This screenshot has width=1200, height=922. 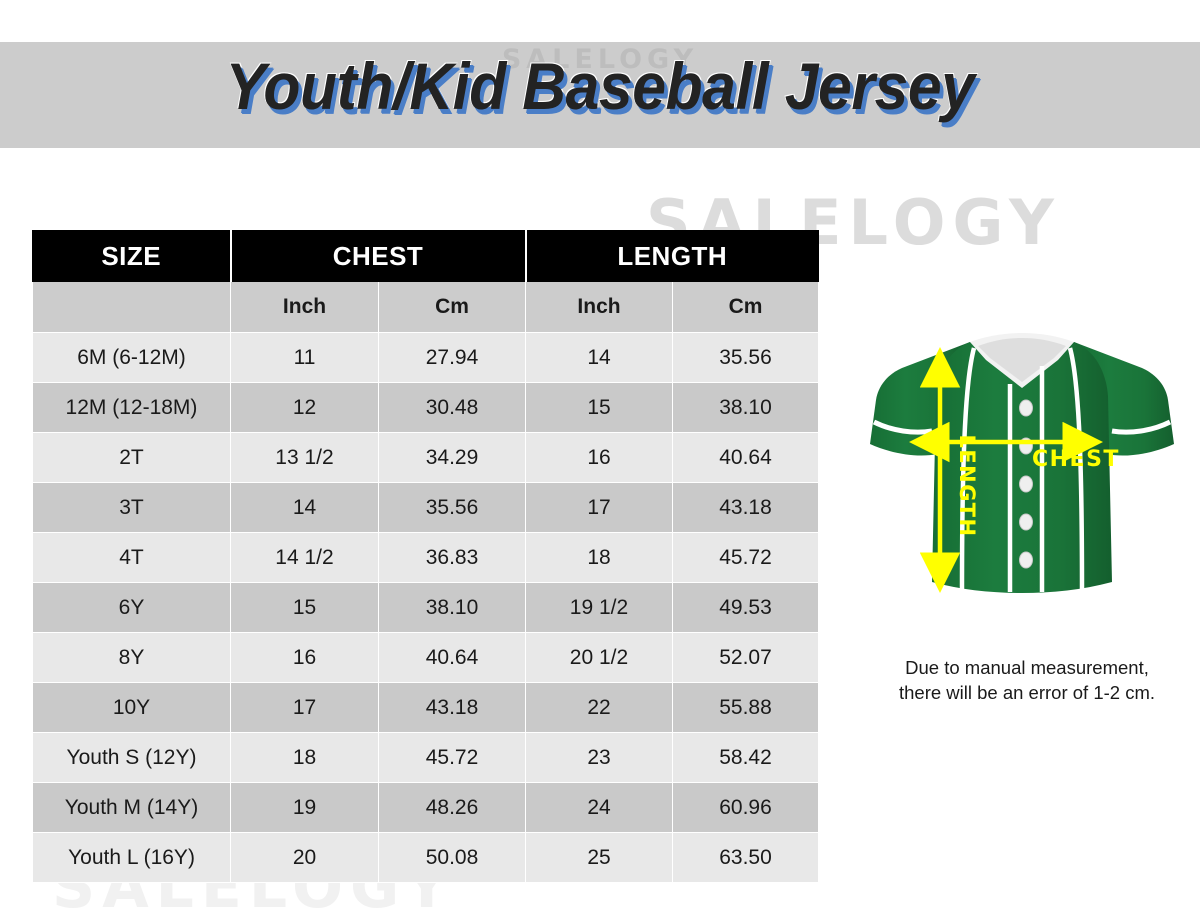 I want to click on title-banner: SALELOGY Youth/Kid Baseball Jersey, so click(x=600, y=95).